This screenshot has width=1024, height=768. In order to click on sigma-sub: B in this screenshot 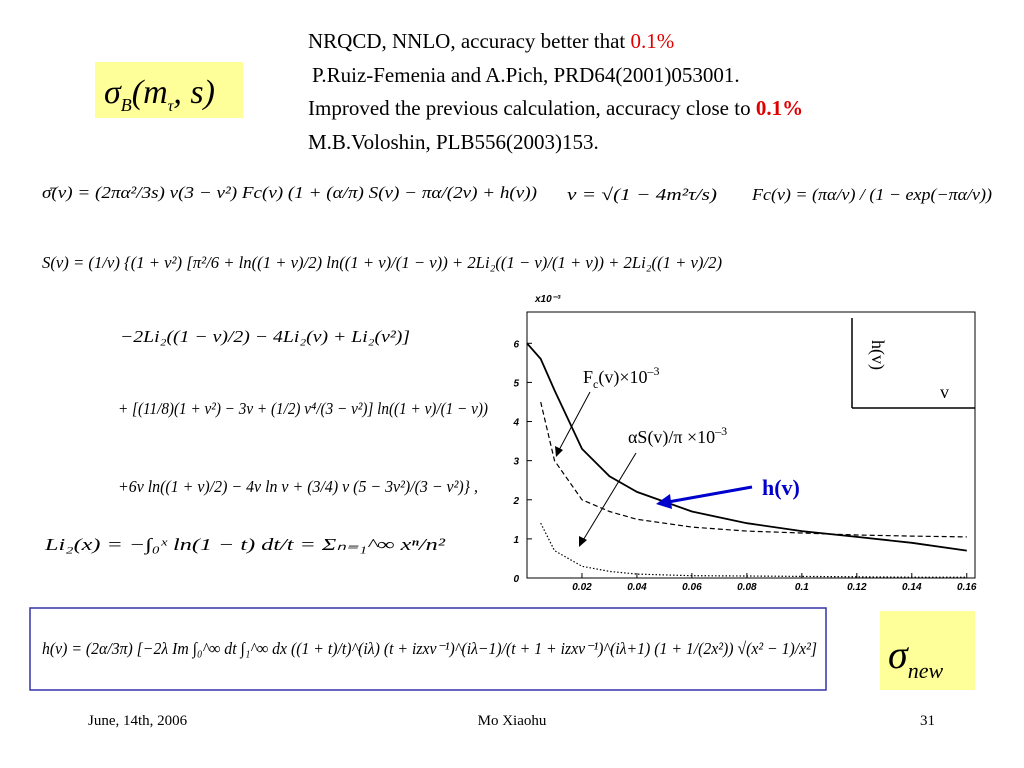, I will do `click(126, 105)`.